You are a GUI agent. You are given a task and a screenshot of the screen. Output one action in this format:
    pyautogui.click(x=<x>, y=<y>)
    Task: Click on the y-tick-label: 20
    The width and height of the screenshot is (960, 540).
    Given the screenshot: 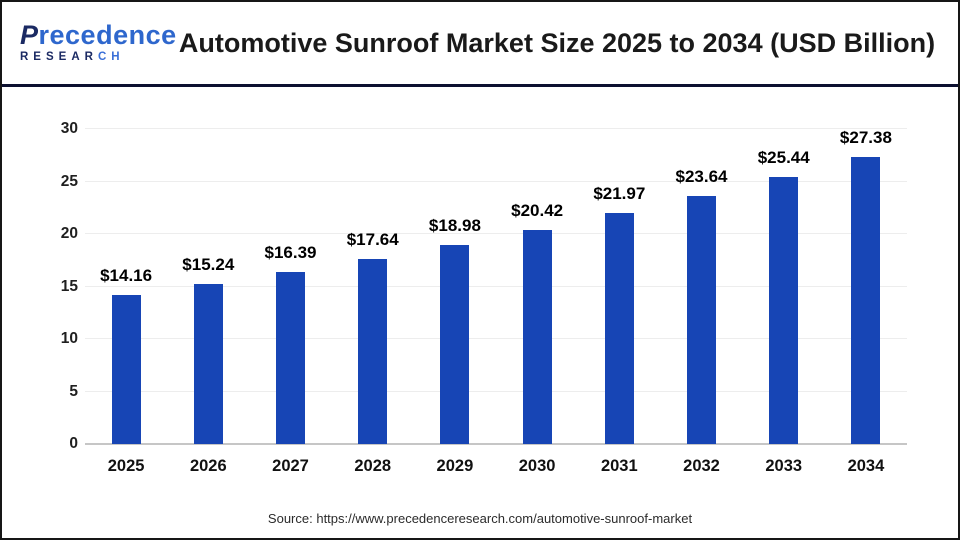 What is the action you would take?
    pyautogui.click(x=69, y=233)
    